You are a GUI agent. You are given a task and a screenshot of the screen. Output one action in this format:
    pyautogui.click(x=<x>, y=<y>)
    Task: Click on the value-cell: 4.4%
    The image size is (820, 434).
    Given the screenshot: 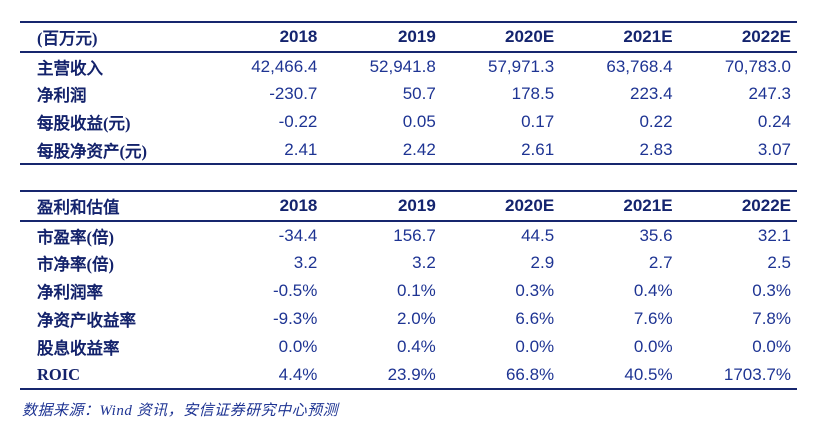 What is the action you would take?
    pyautogui.click(x=298, y=374)
    